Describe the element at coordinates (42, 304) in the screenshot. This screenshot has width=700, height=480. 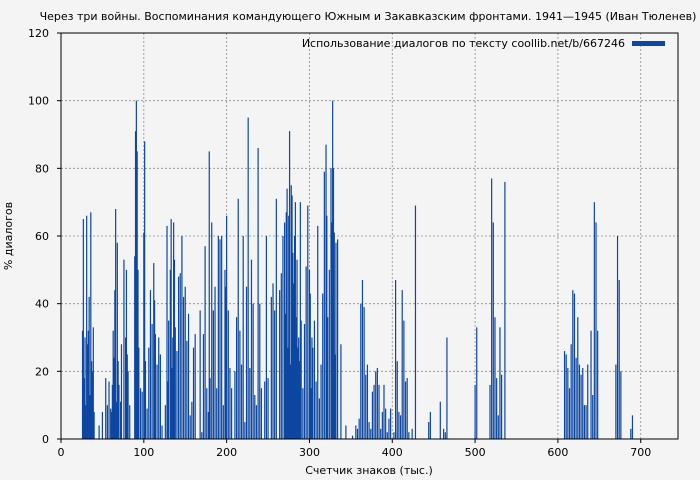
I see `y-tick-label: 40` at that location.